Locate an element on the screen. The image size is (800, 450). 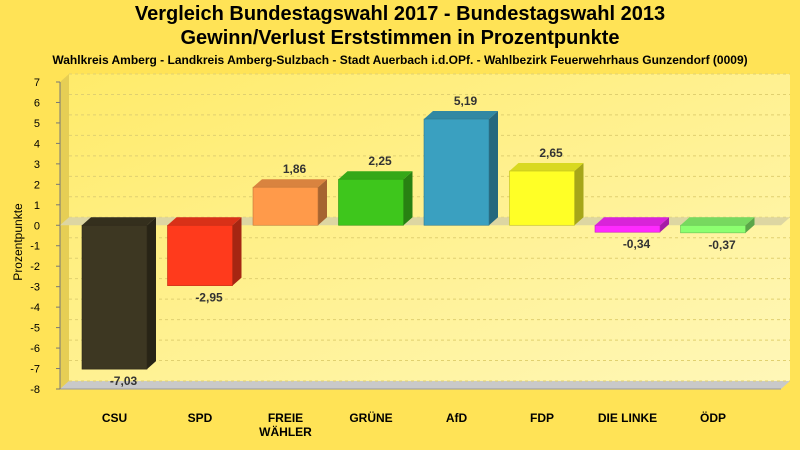
data-label: -0,37 is located at coordinates (722, 245).